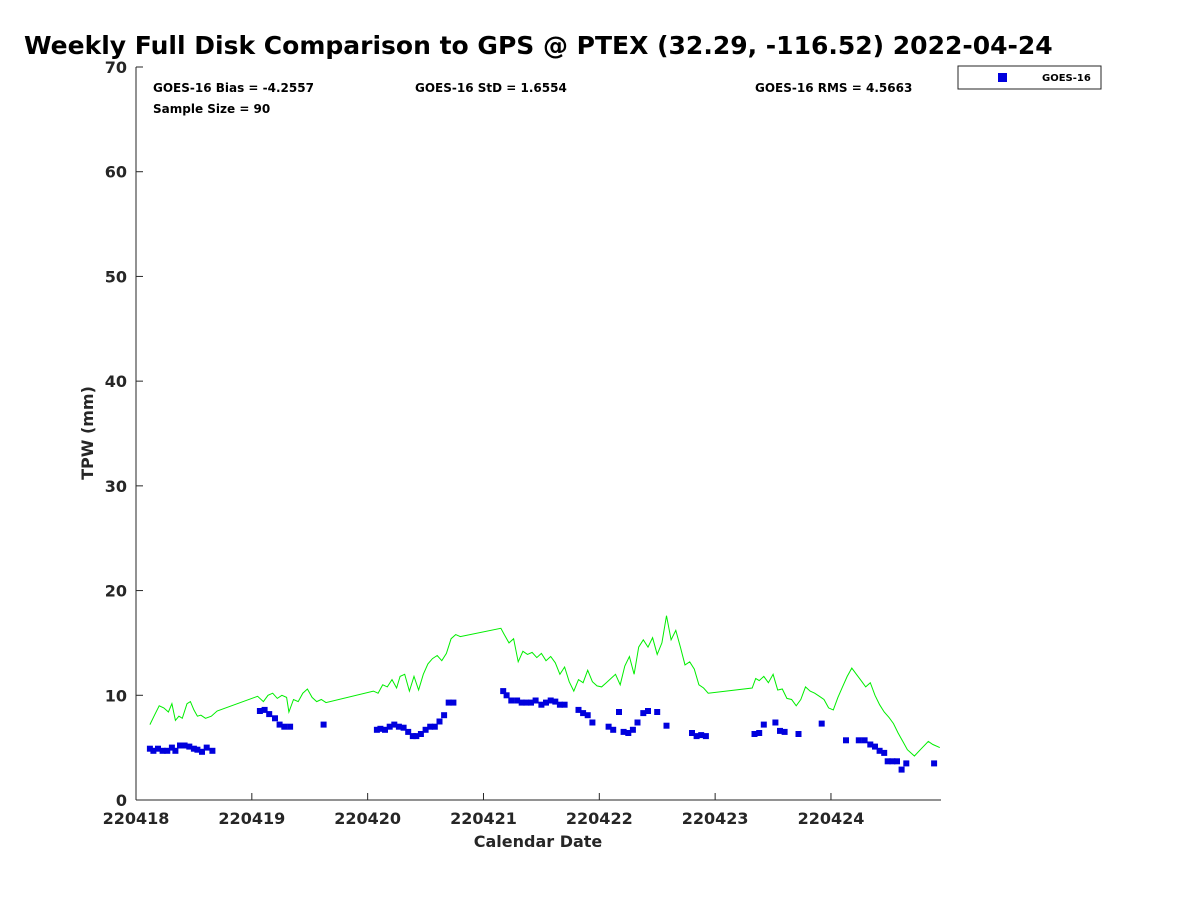  Describe the element at coordinates (599, 818) in the screenshot. I see `x-tick-label: 220422` at that location.